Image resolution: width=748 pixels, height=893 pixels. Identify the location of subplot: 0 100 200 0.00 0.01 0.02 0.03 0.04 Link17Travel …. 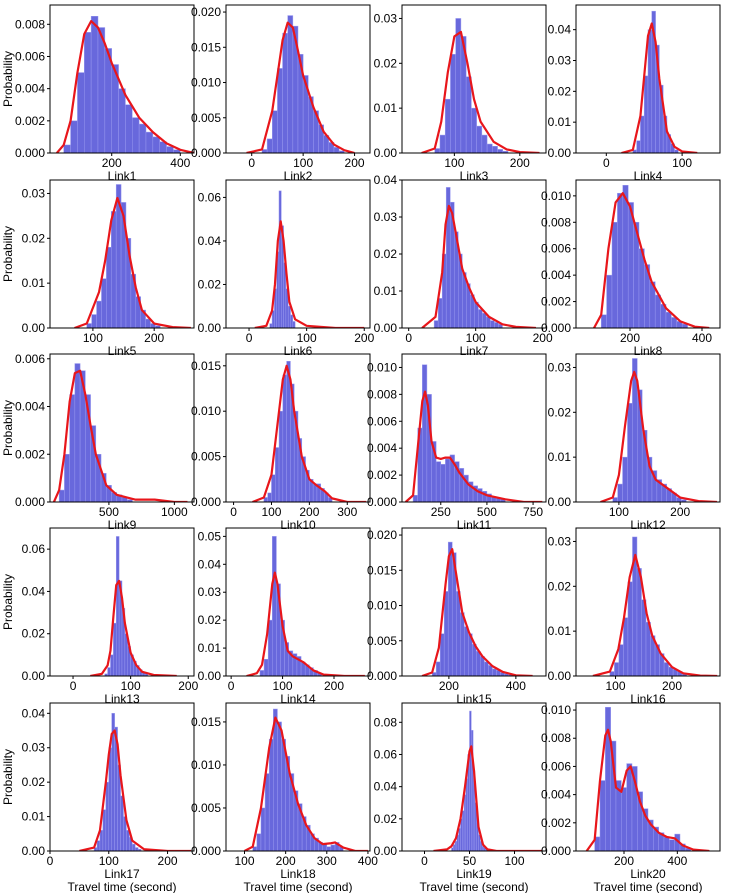
(98, 797).